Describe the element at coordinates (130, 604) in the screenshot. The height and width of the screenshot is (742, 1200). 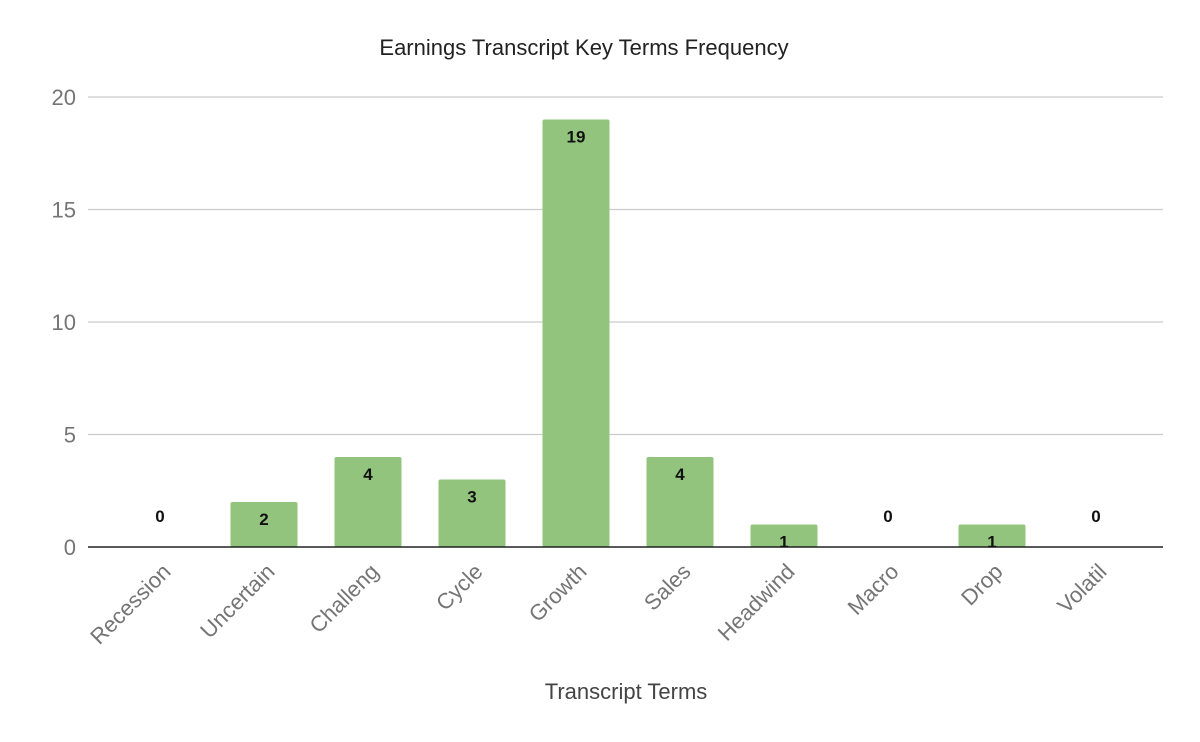
I see `x-tick-label: Recession` at that location.